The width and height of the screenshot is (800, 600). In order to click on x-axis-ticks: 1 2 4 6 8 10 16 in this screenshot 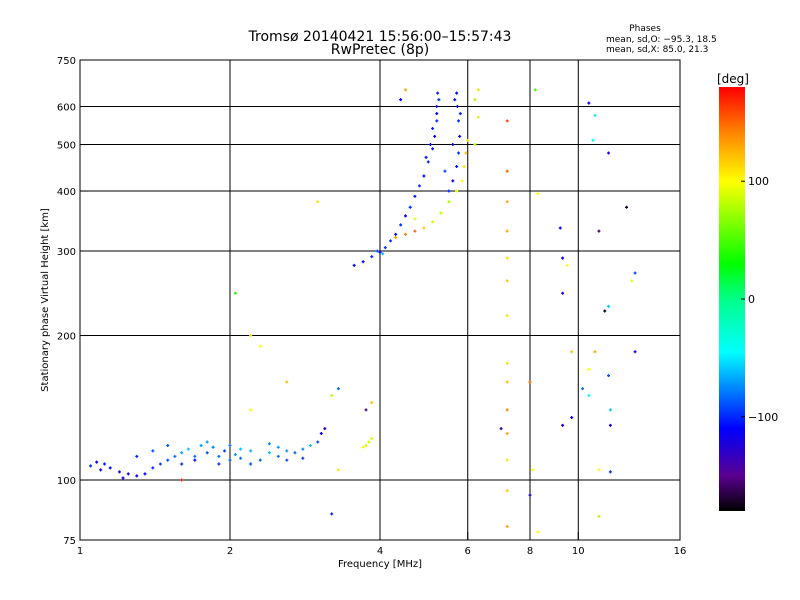, I will do `click(381, 544)`.